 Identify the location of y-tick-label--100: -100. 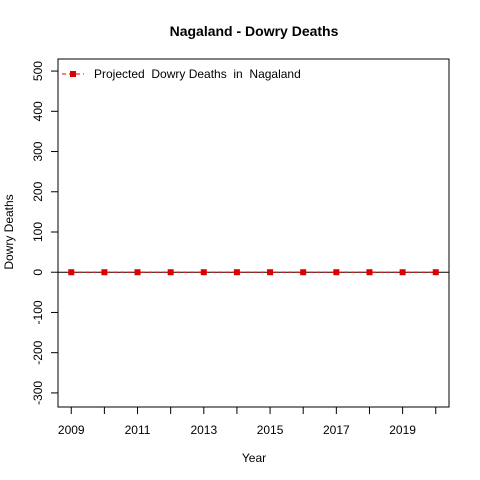
(38, 312).